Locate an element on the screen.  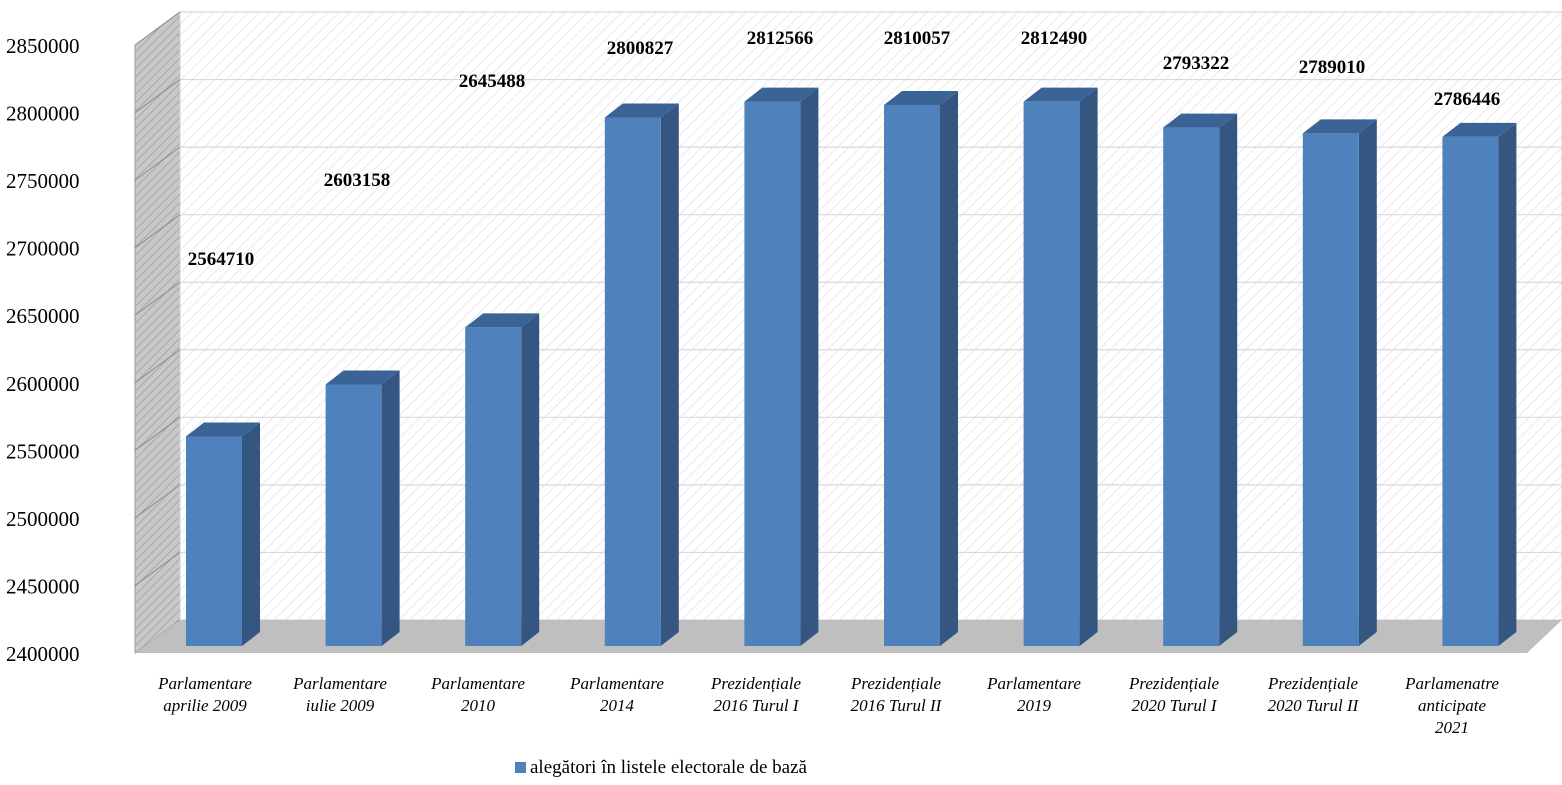
x-tick-label: Parlamenatre anticipate 2021 is located at coordinates (1451, 705).